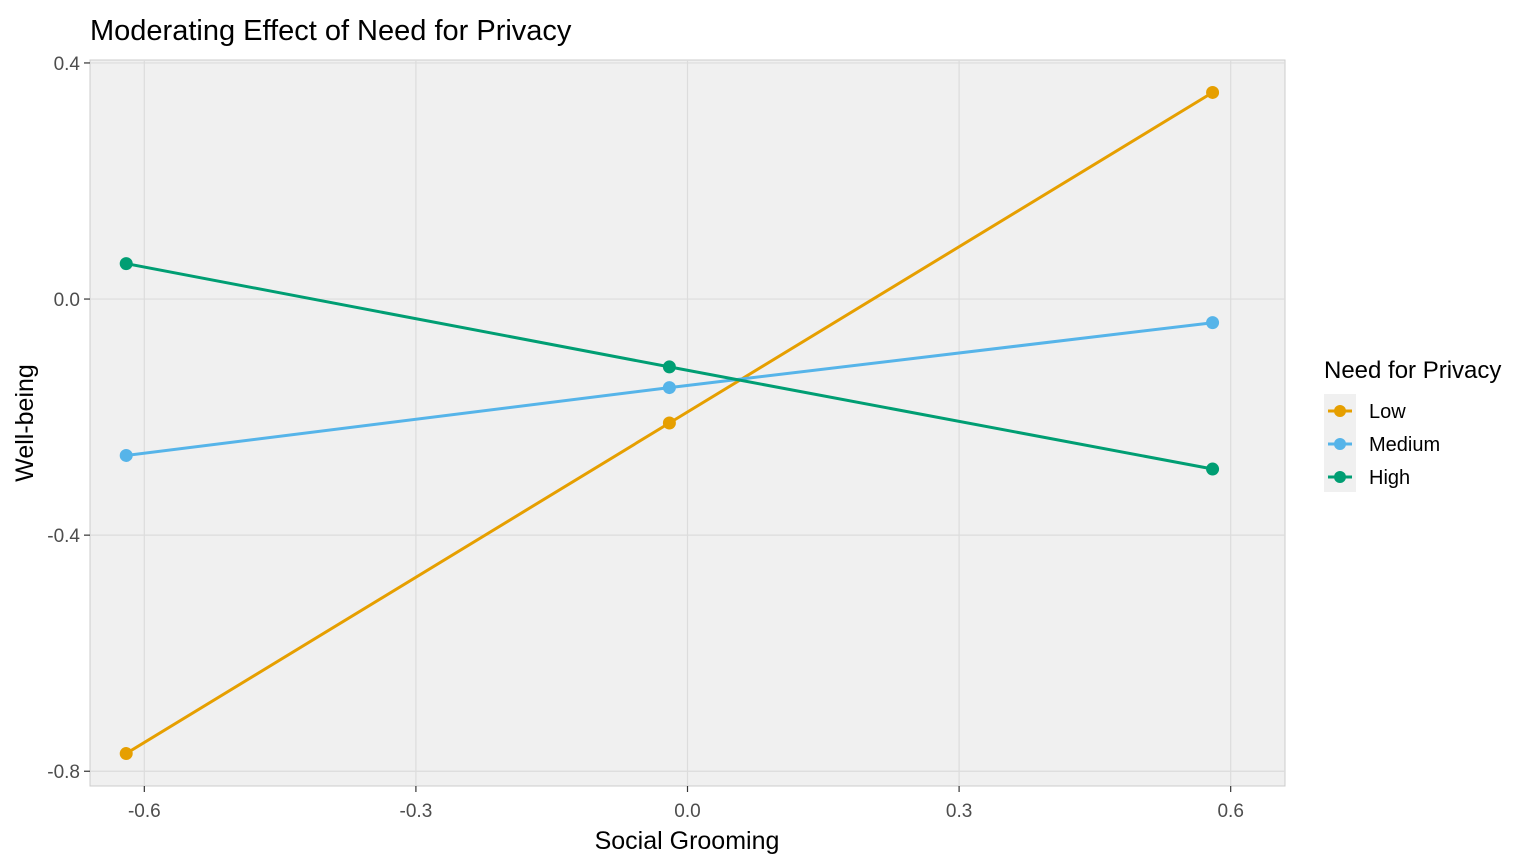  What do you see at coordinates (1340, 444) in the screenshot?
I see `legend-marker-medium` at bounding box center [1340, 444].